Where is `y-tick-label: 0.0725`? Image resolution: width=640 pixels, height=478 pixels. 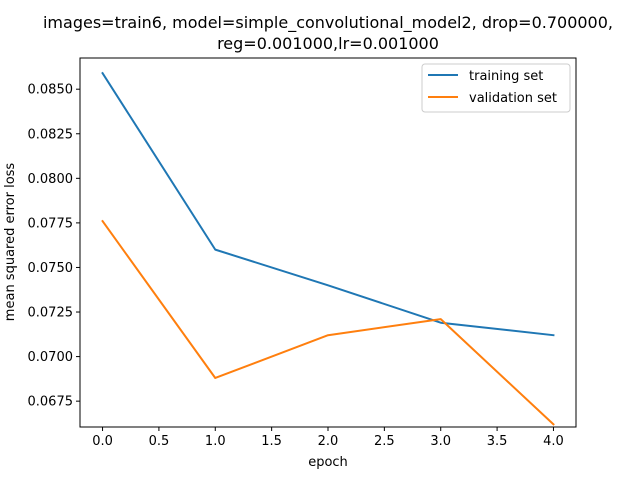 y-tick-label: 0.0725 is located at coordinates (51, 313).